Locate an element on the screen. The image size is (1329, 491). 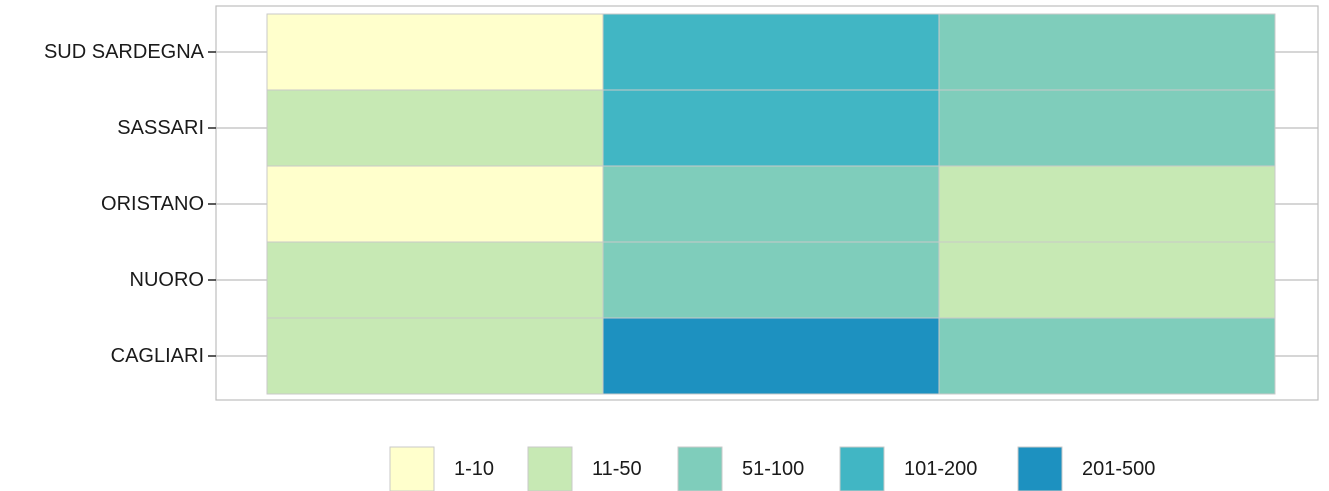
y-tick-label: ORISTANO is located at coordinates (152, 204).